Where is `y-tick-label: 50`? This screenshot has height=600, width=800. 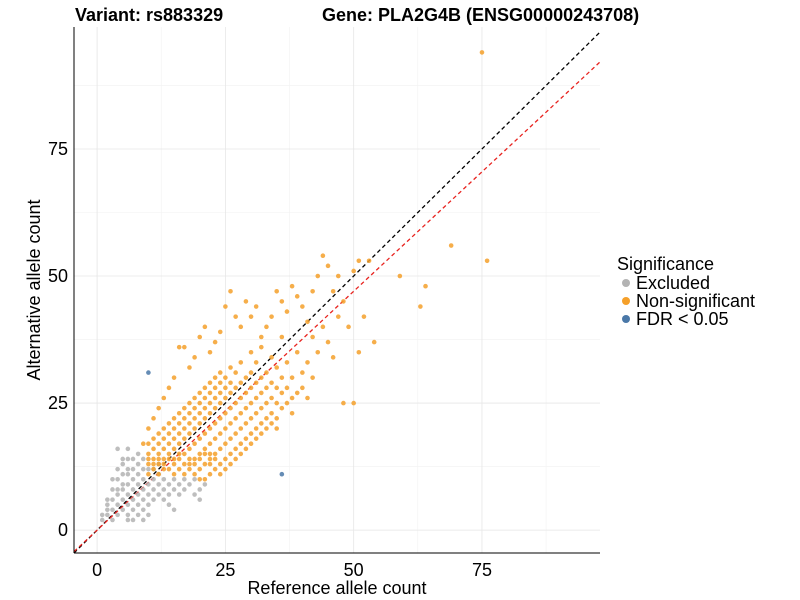
y-tick-label: 50 is located at coordinates (58, 276).